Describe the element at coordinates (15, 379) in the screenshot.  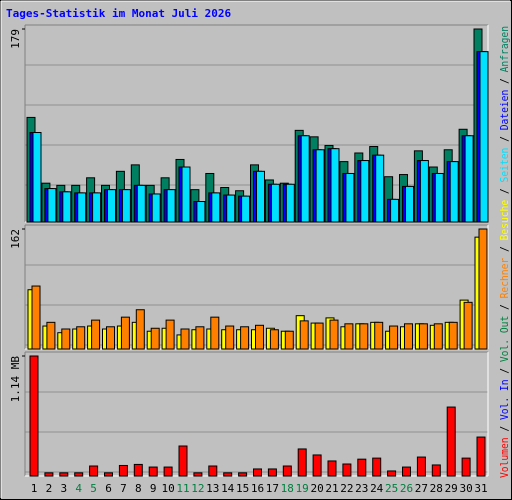
I see `y-tick-label: 1.14 MB` at that location.